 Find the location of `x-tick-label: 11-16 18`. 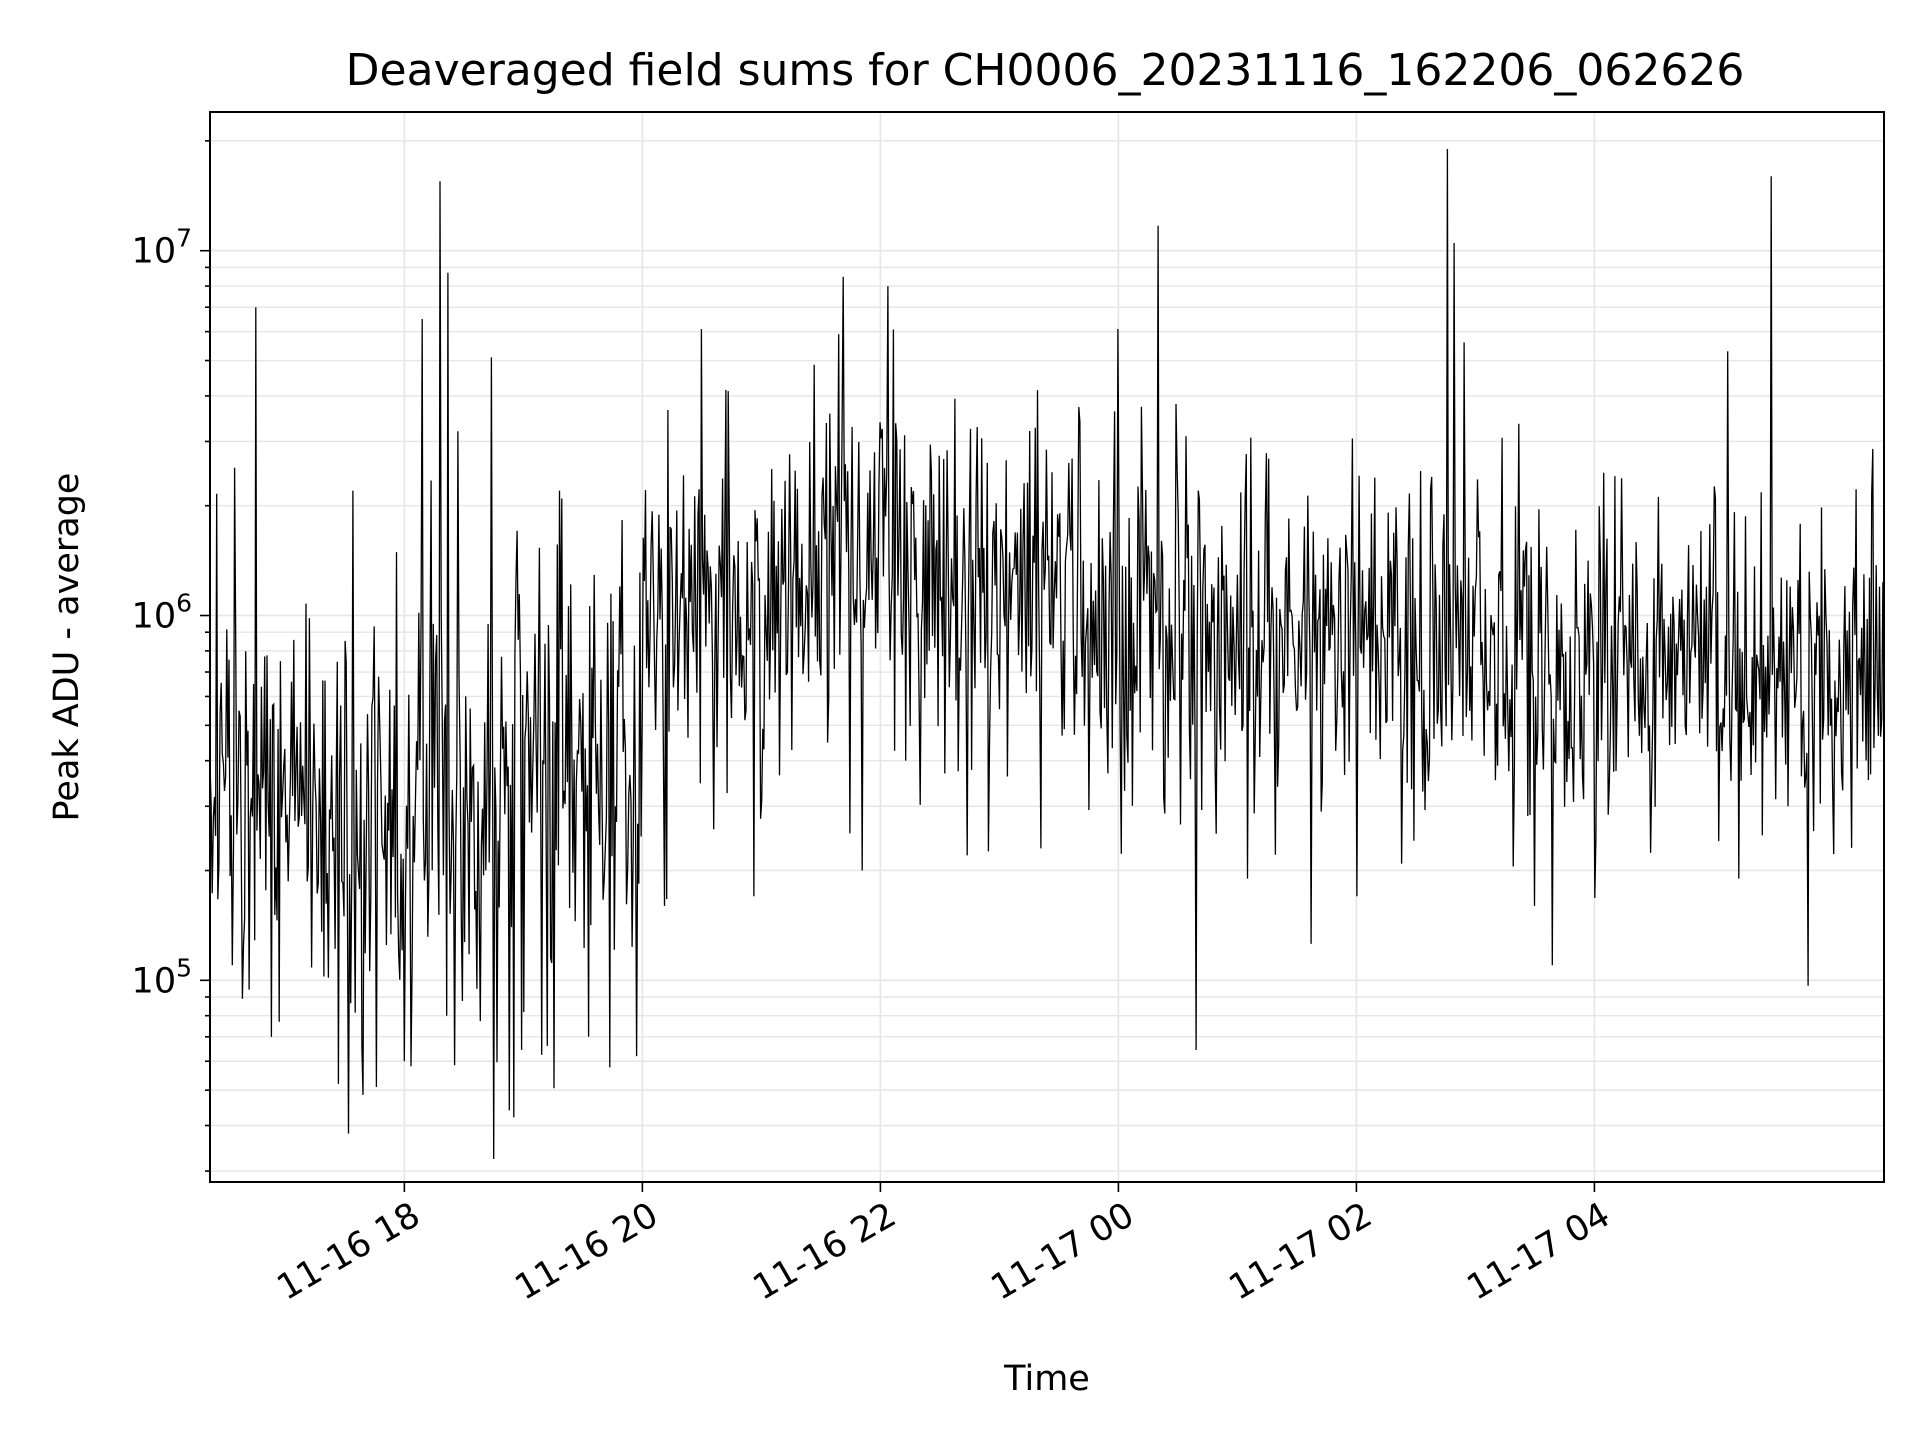

x-tick-label: 11-16 18 is located at coordinates (349, 1251).